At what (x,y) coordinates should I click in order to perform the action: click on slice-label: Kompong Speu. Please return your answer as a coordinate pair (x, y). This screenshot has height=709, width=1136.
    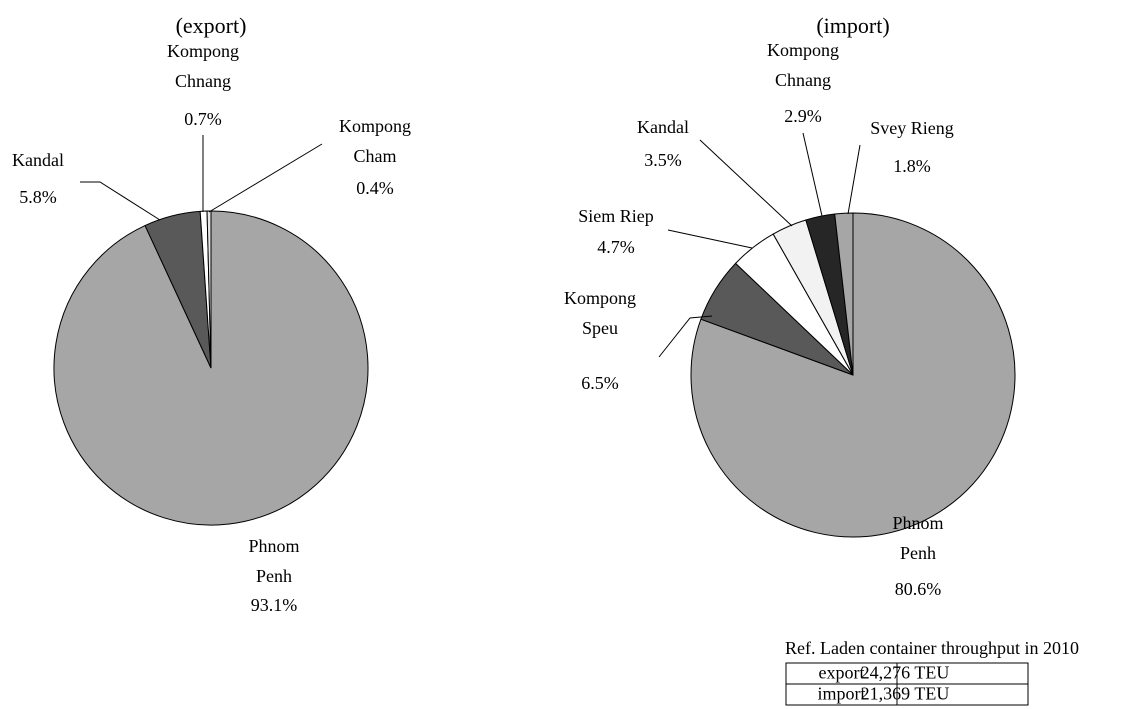
    Looking at the image, I should click on (600, 313).